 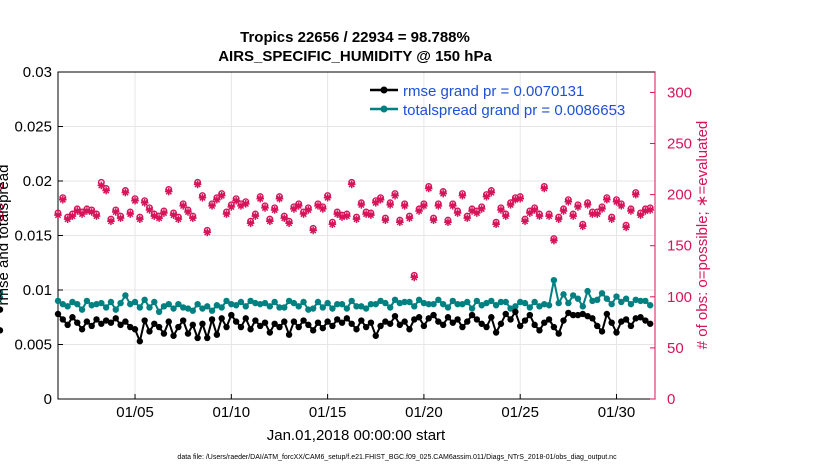 What do you see at coordinates (328, 412) in the screenshot?
I see `x-tick-label: 01/15` at bounding box center [328, 412].